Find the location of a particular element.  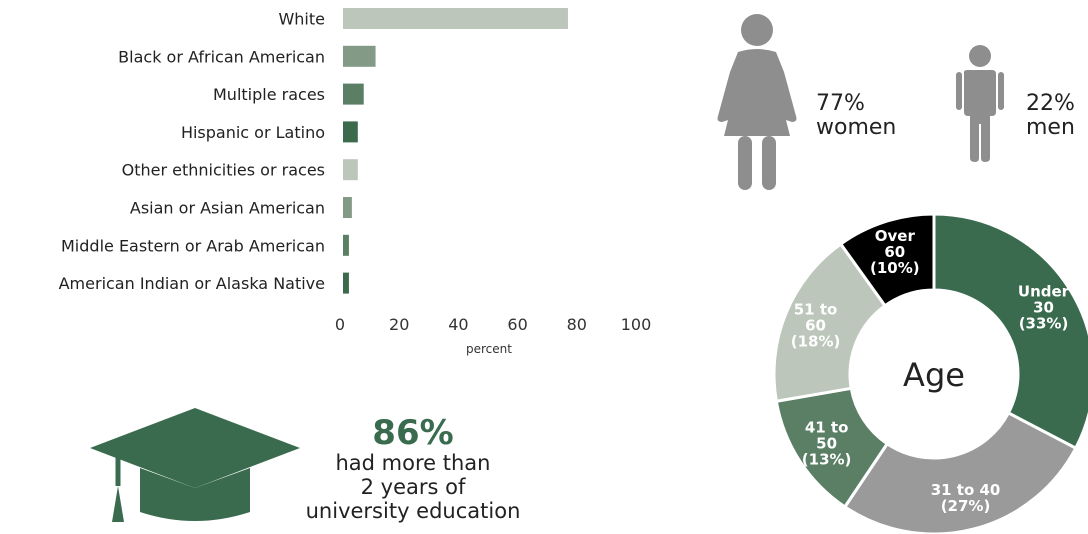

category-label: American Indian or Alaska Native is located at coordinates (192, 283).